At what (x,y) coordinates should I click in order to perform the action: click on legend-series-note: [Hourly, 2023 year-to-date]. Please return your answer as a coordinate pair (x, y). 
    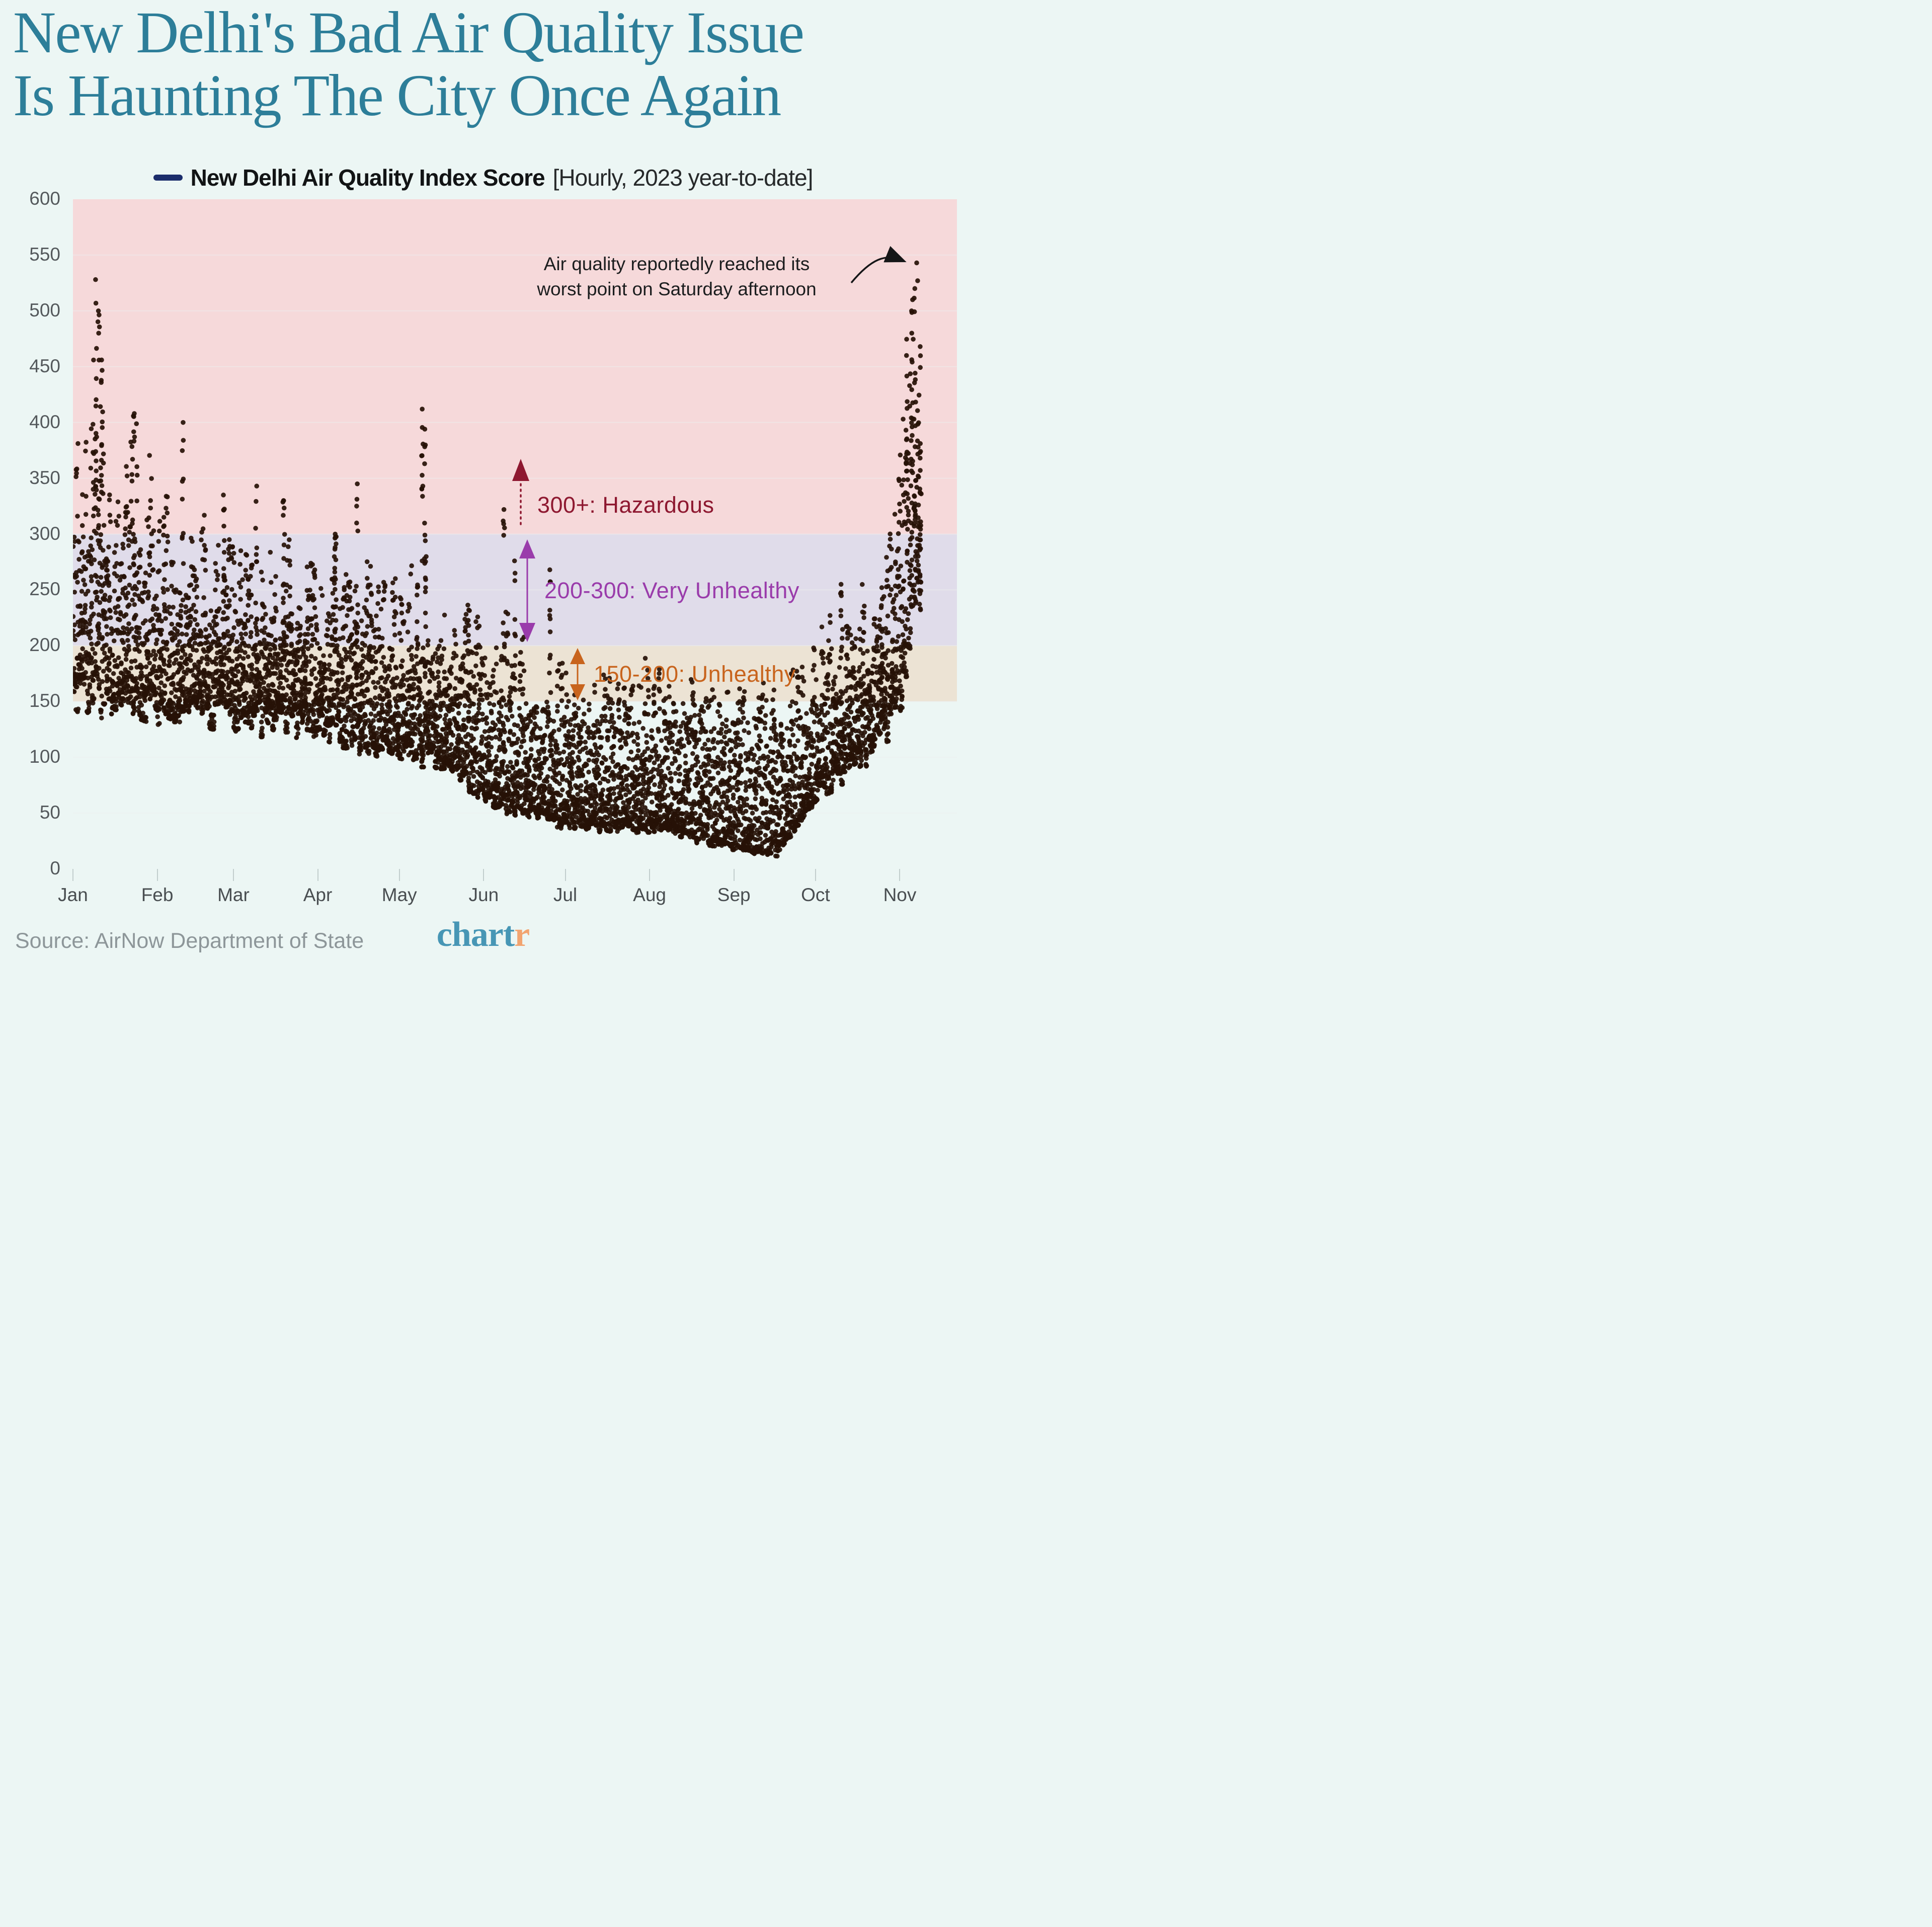
    Looking at the image, I should click on (683, 178).